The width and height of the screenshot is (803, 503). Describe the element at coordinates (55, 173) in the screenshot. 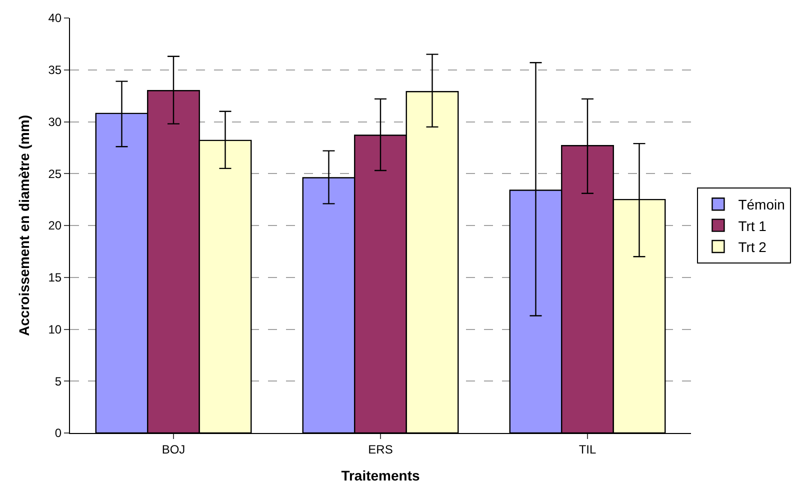

I see `y-tick-label: 25` at that location.